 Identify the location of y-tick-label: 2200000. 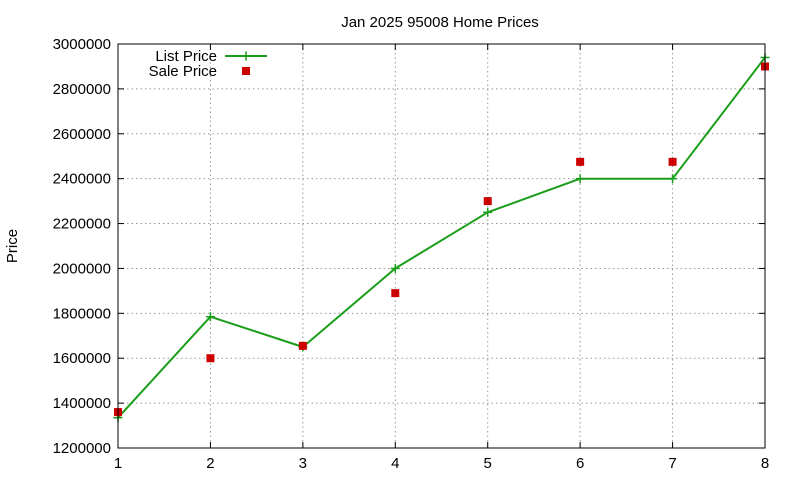
(82, 224).